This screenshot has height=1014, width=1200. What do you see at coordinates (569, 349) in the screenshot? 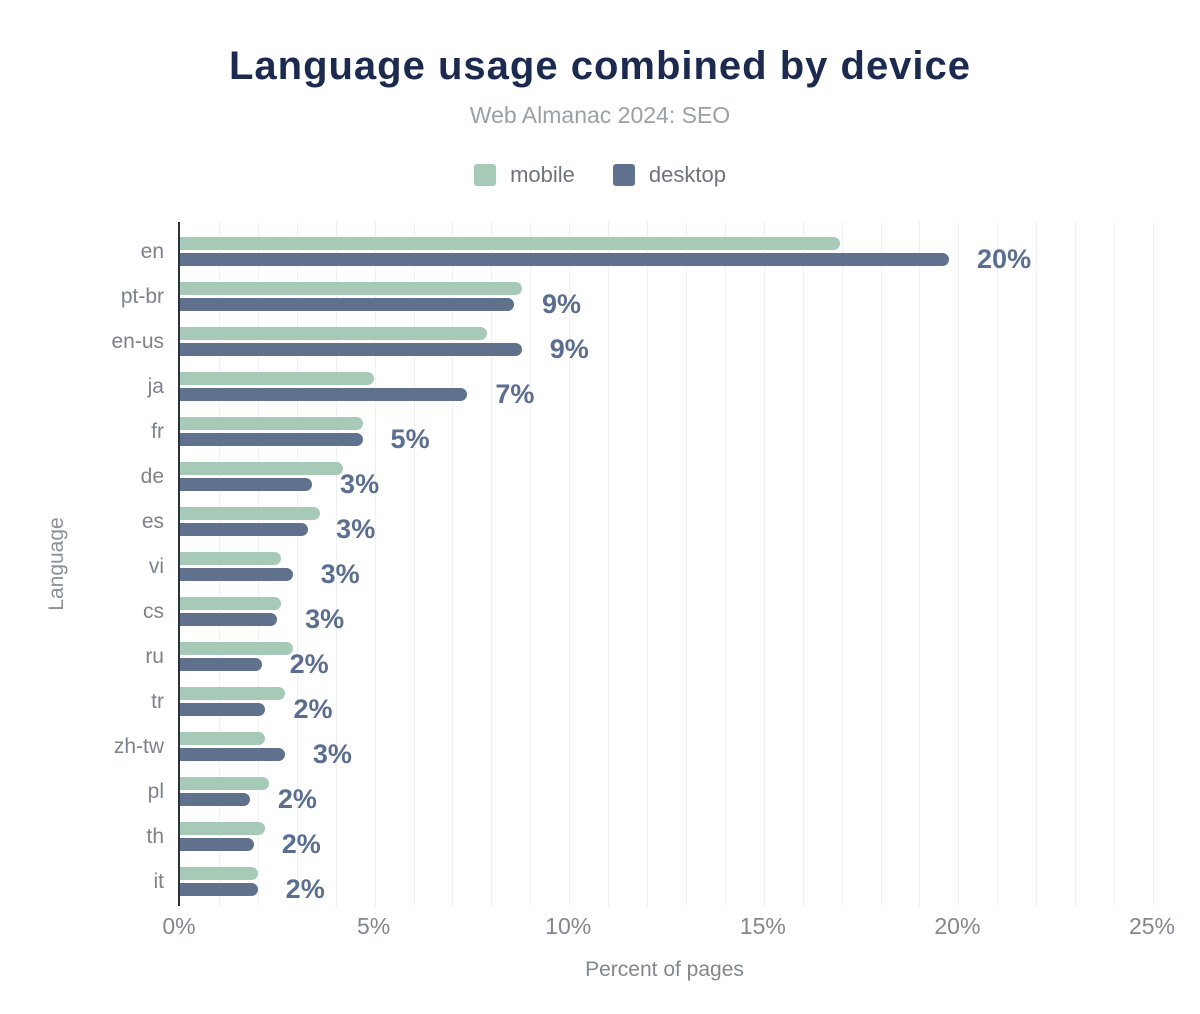
I see `value-label: 9%` at bounding box center [569, 349].